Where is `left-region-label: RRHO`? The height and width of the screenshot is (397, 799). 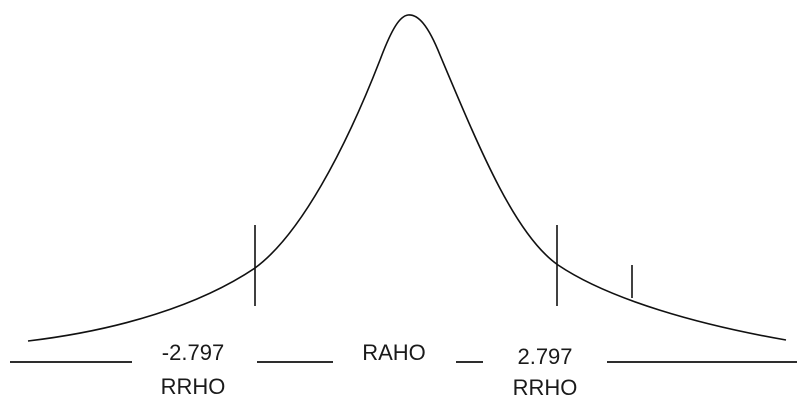
left-region-label: RRHO is located at coordinates (193, 385).